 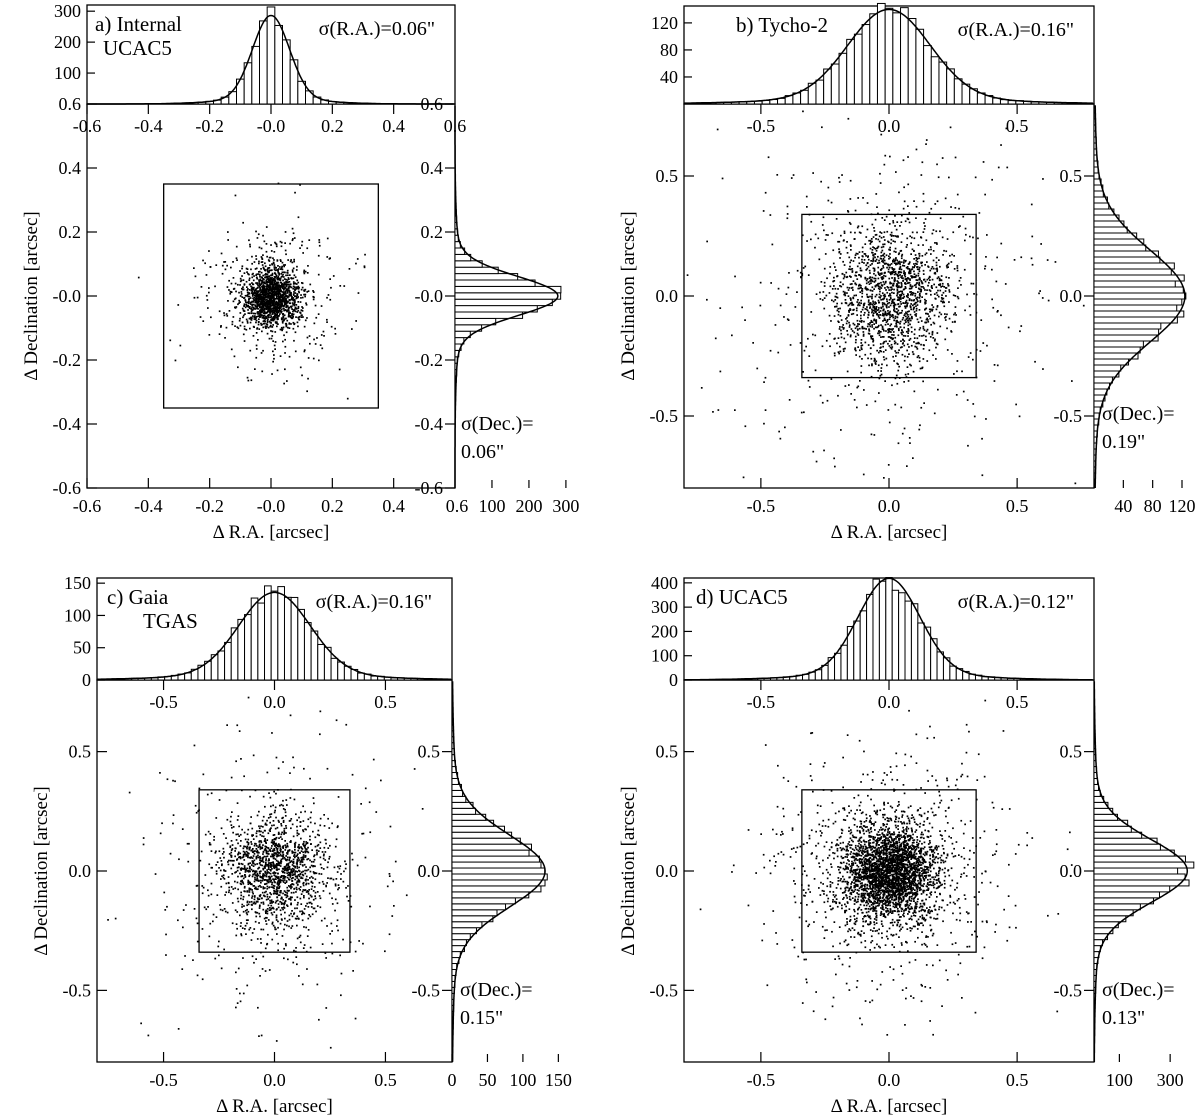 What do you see at coordinates (958, 91) in the screenshot?
I see `top-hist-bar` at bounding box center [958, 91].